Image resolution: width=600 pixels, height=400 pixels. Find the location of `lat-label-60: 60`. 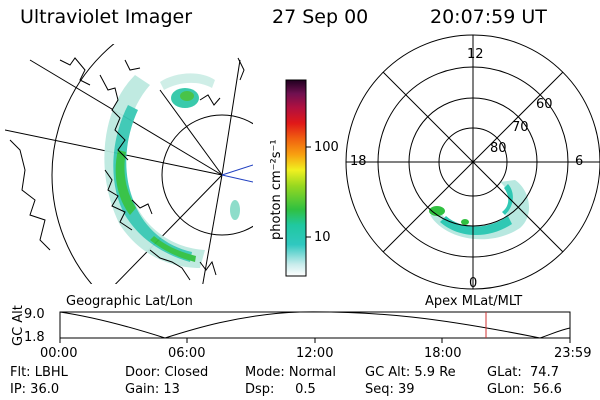

lat-label-60: 60 is located at coordinates (544, 104).